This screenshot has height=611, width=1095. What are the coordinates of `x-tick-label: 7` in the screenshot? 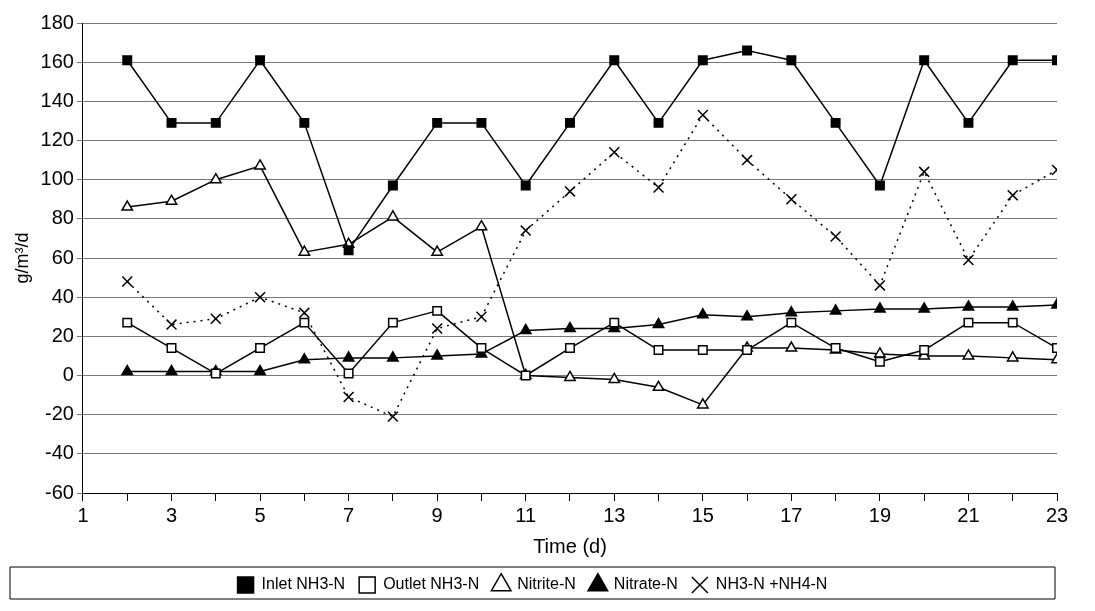 It's located at (349, 514).